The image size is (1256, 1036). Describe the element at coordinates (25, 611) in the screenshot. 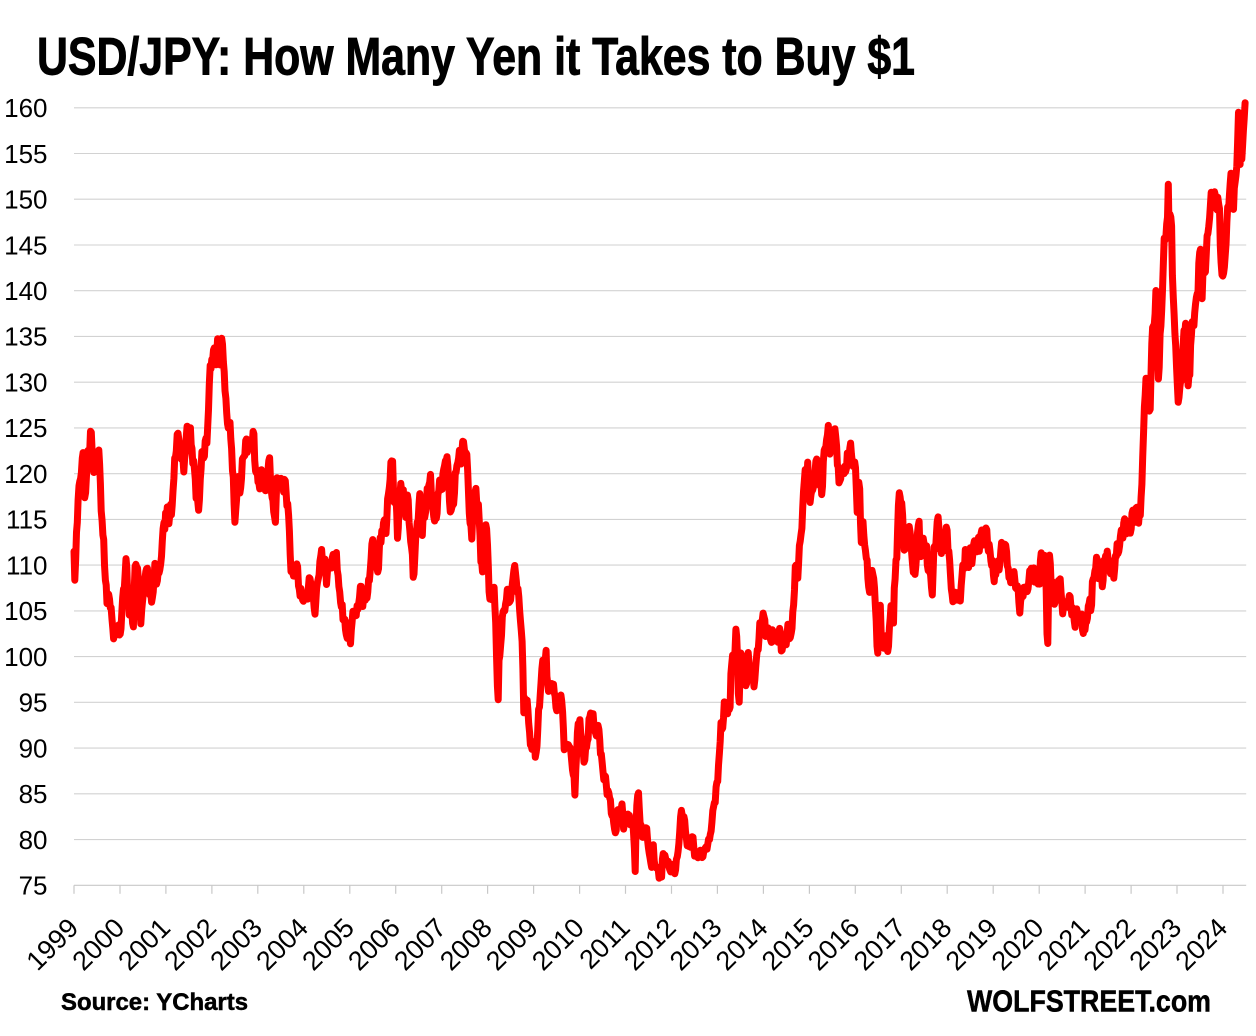

I see `svg-text: 105` at that location.